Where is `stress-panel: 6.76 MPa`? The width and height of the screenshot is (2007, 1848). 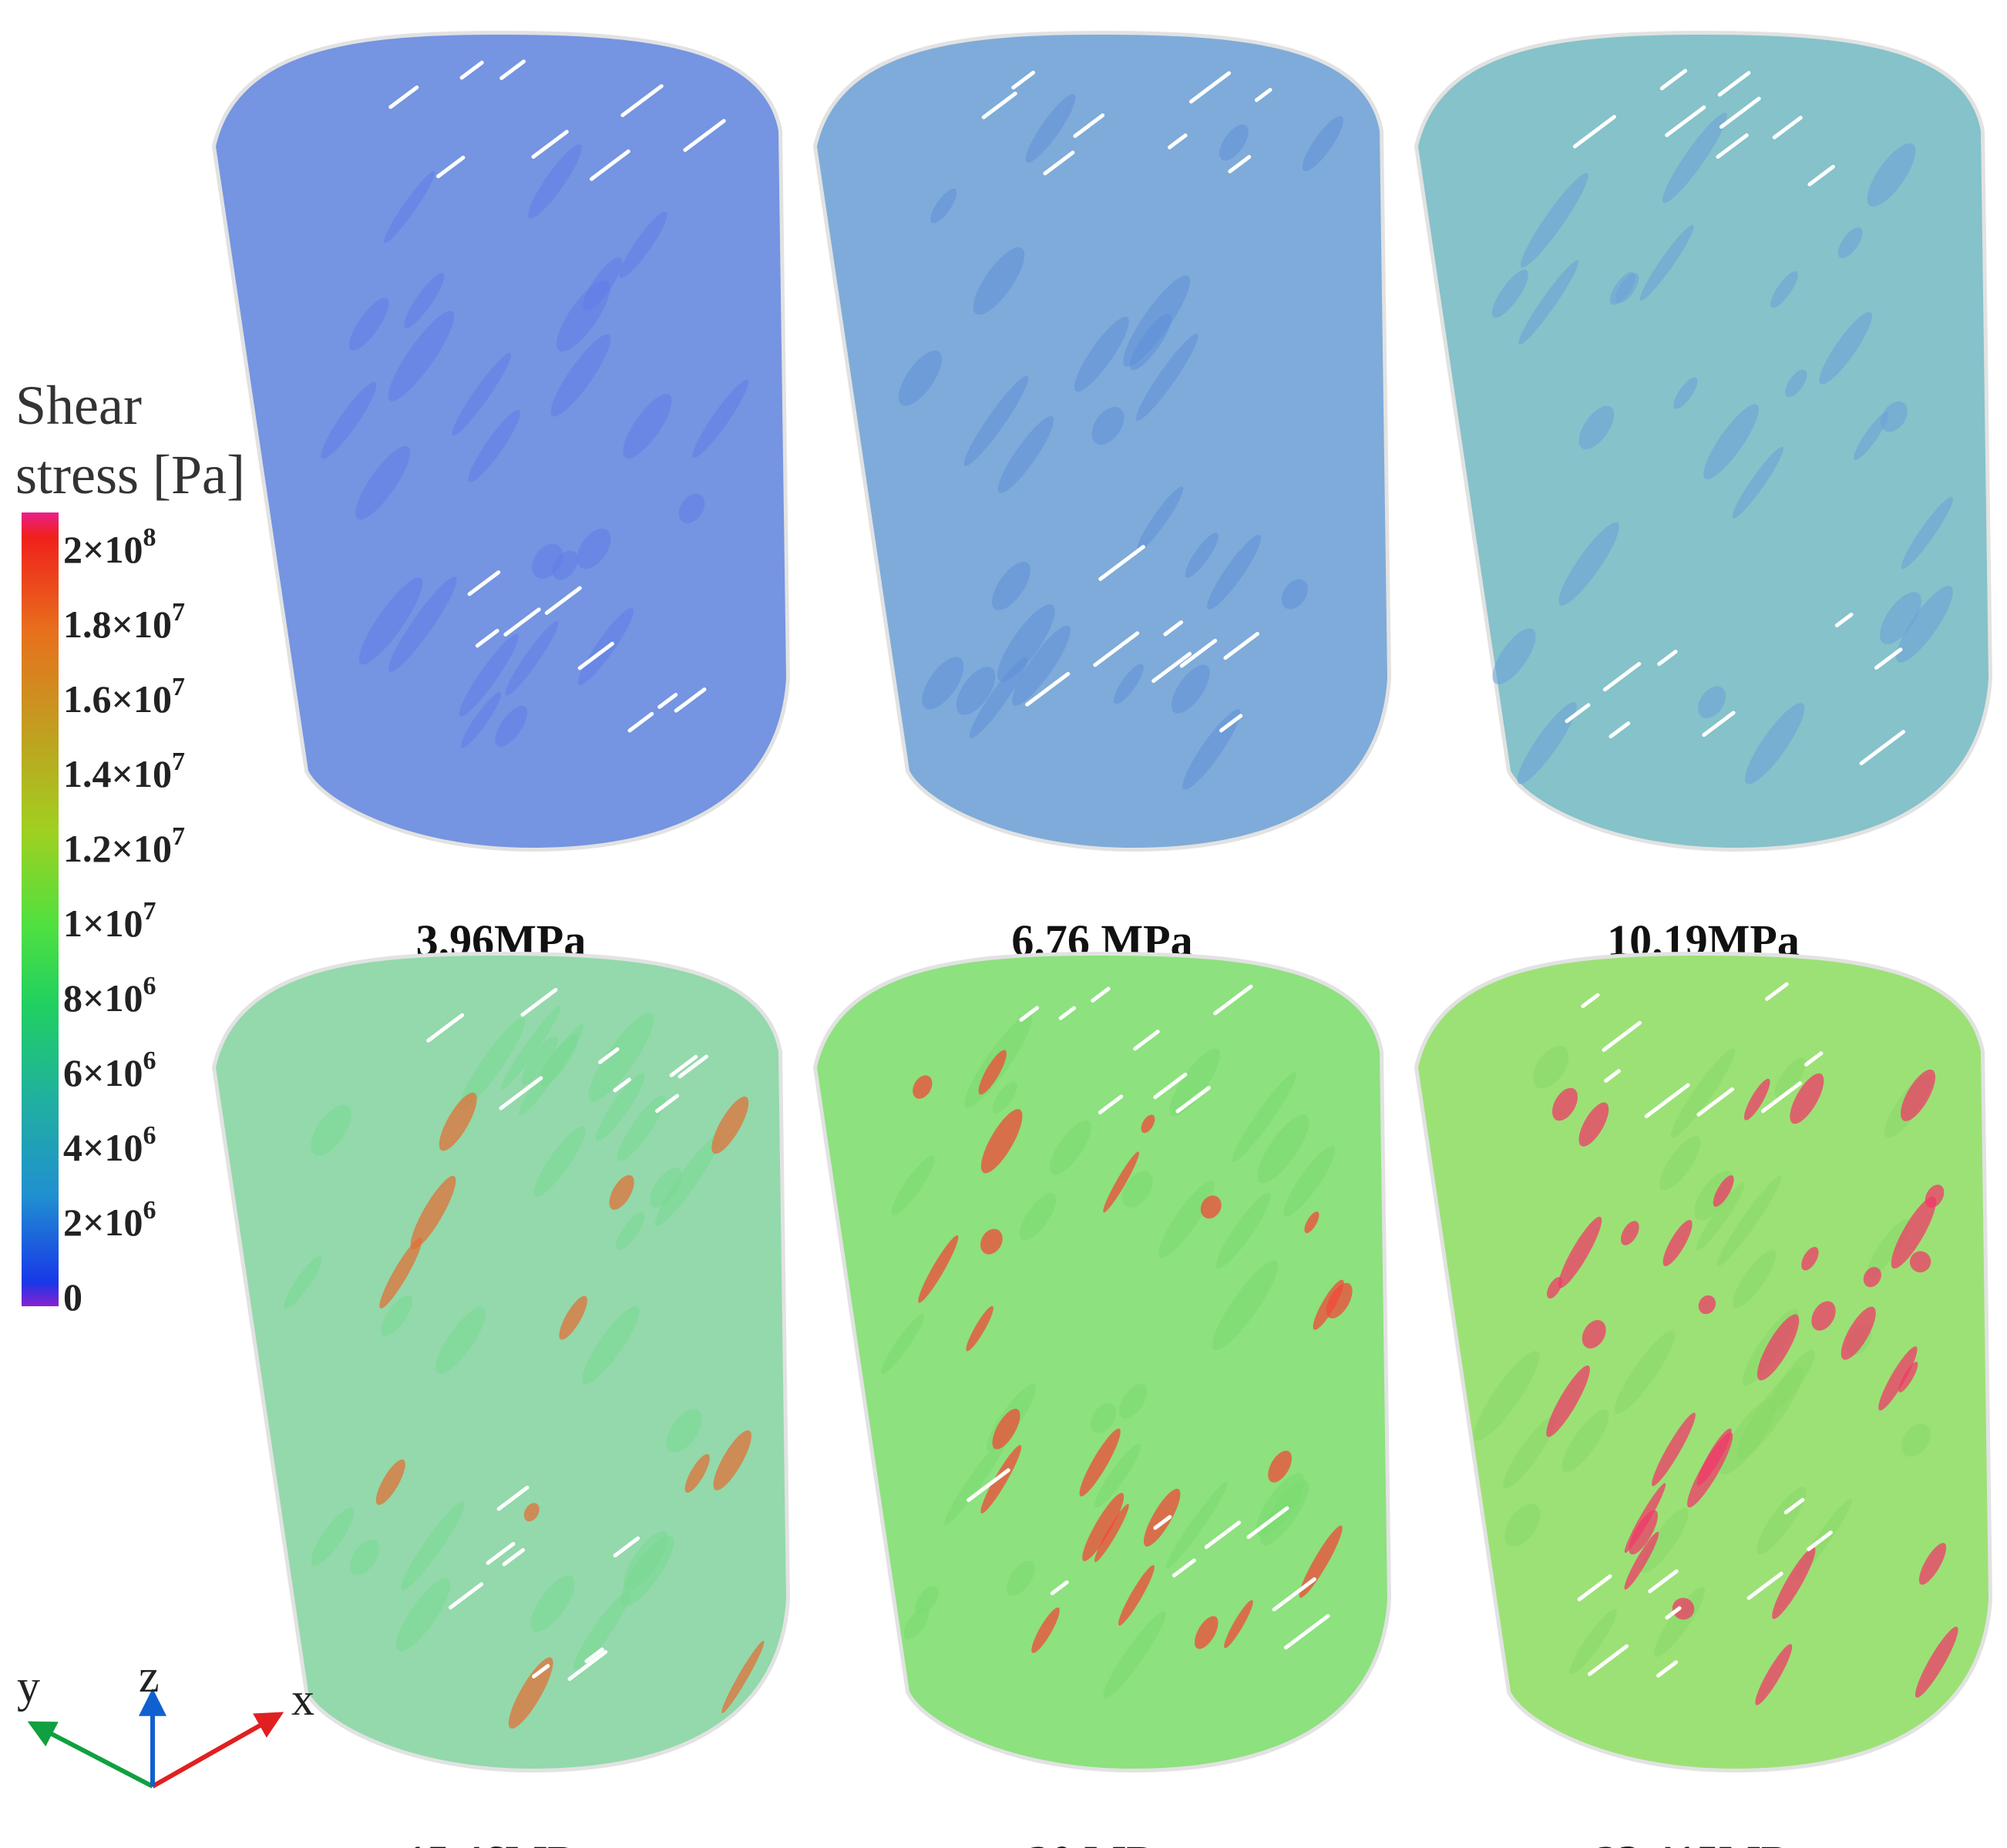 stress-panel: 6.76 MPa is located at coordinates (1102, 498).